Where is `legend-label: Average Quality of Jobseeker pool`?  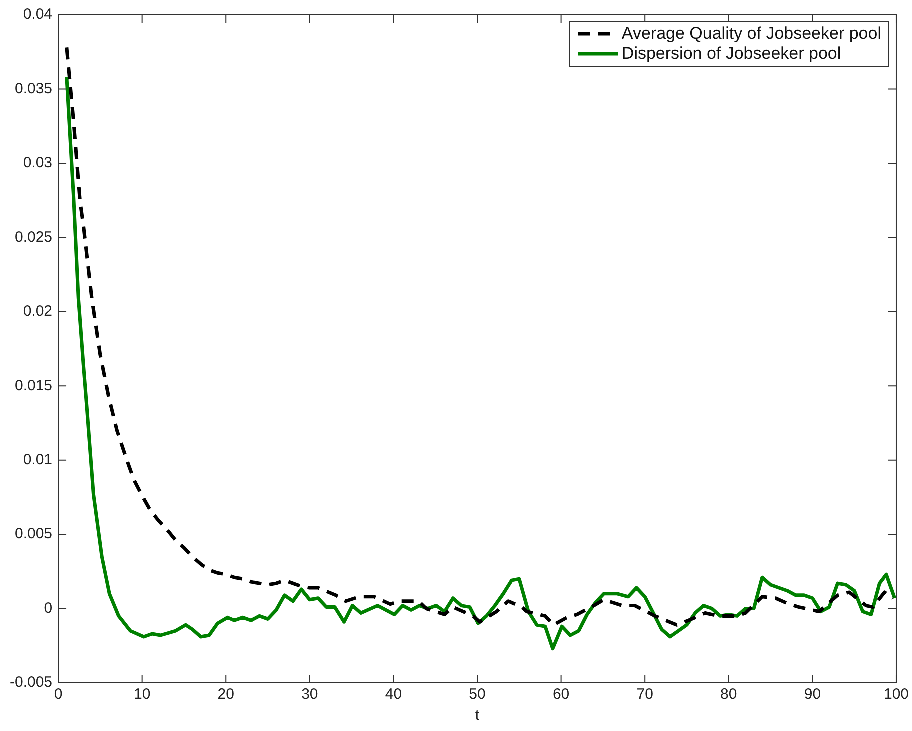 legend-label: Average Quality of Jobseeker pool is located at coordinates (752, 34).